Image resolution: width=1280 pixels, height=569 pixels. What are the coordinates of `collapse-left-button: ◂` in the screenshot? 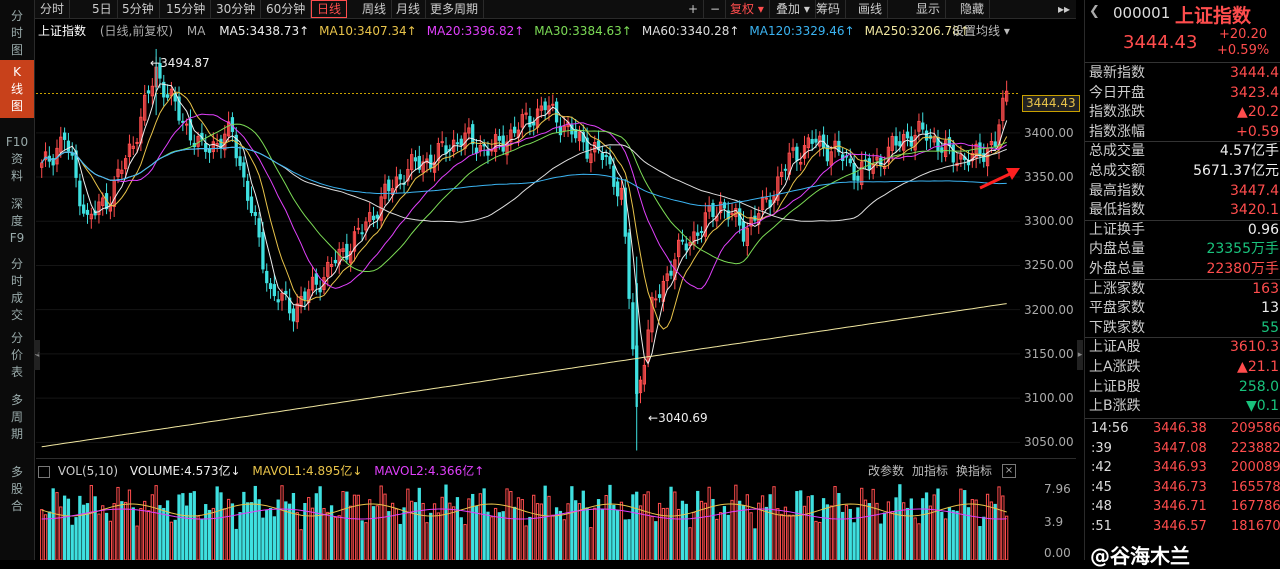 It's located at (37, 355).